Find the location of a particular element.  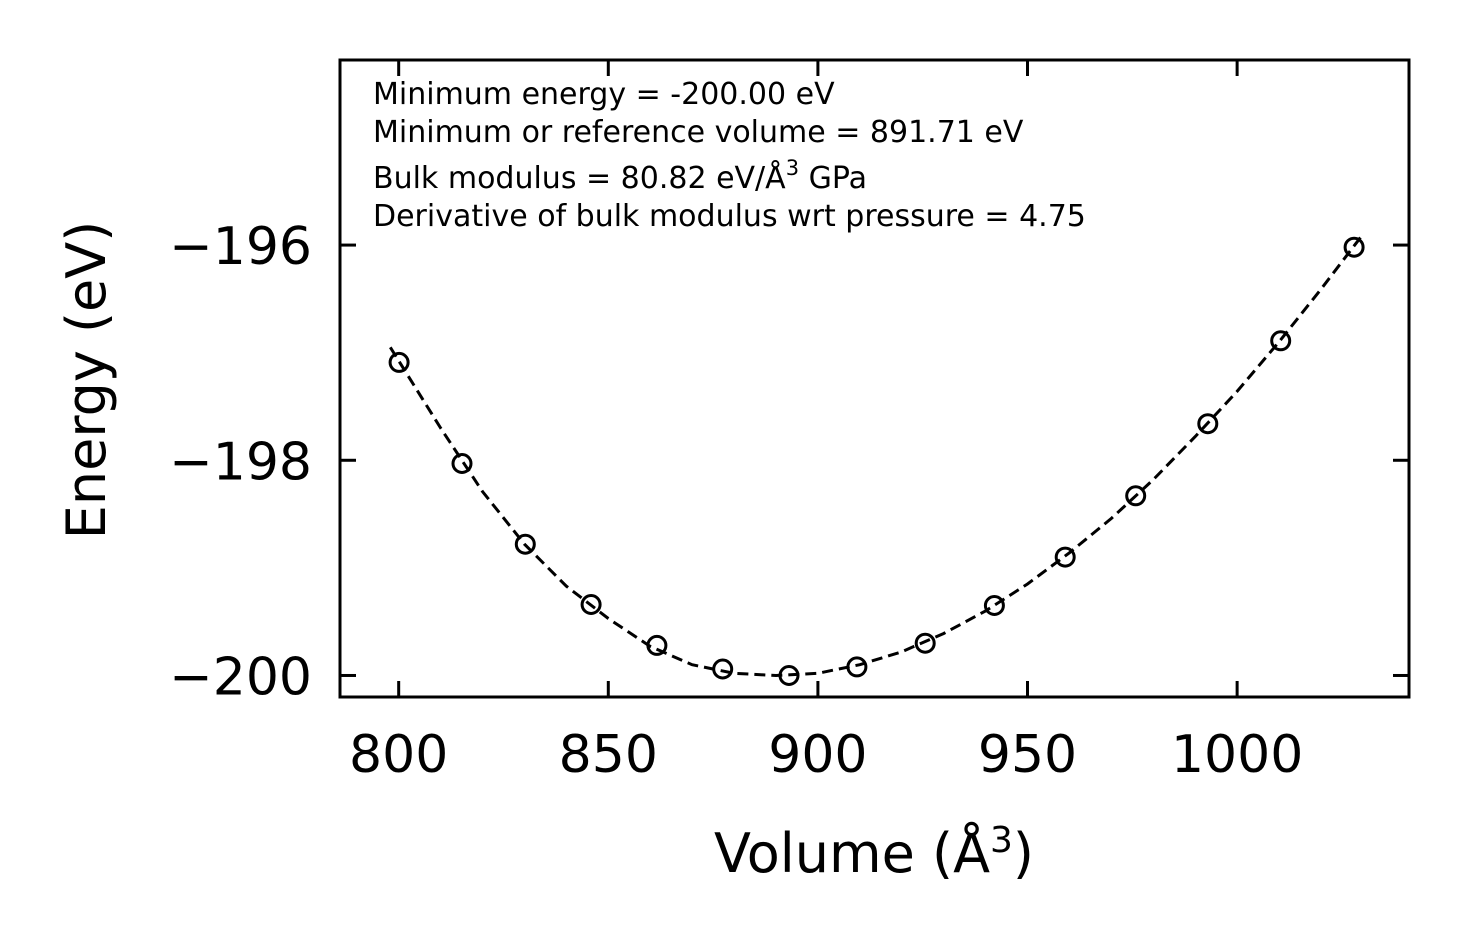

y-tick-label: −200 is located at coordinates (240, 677).